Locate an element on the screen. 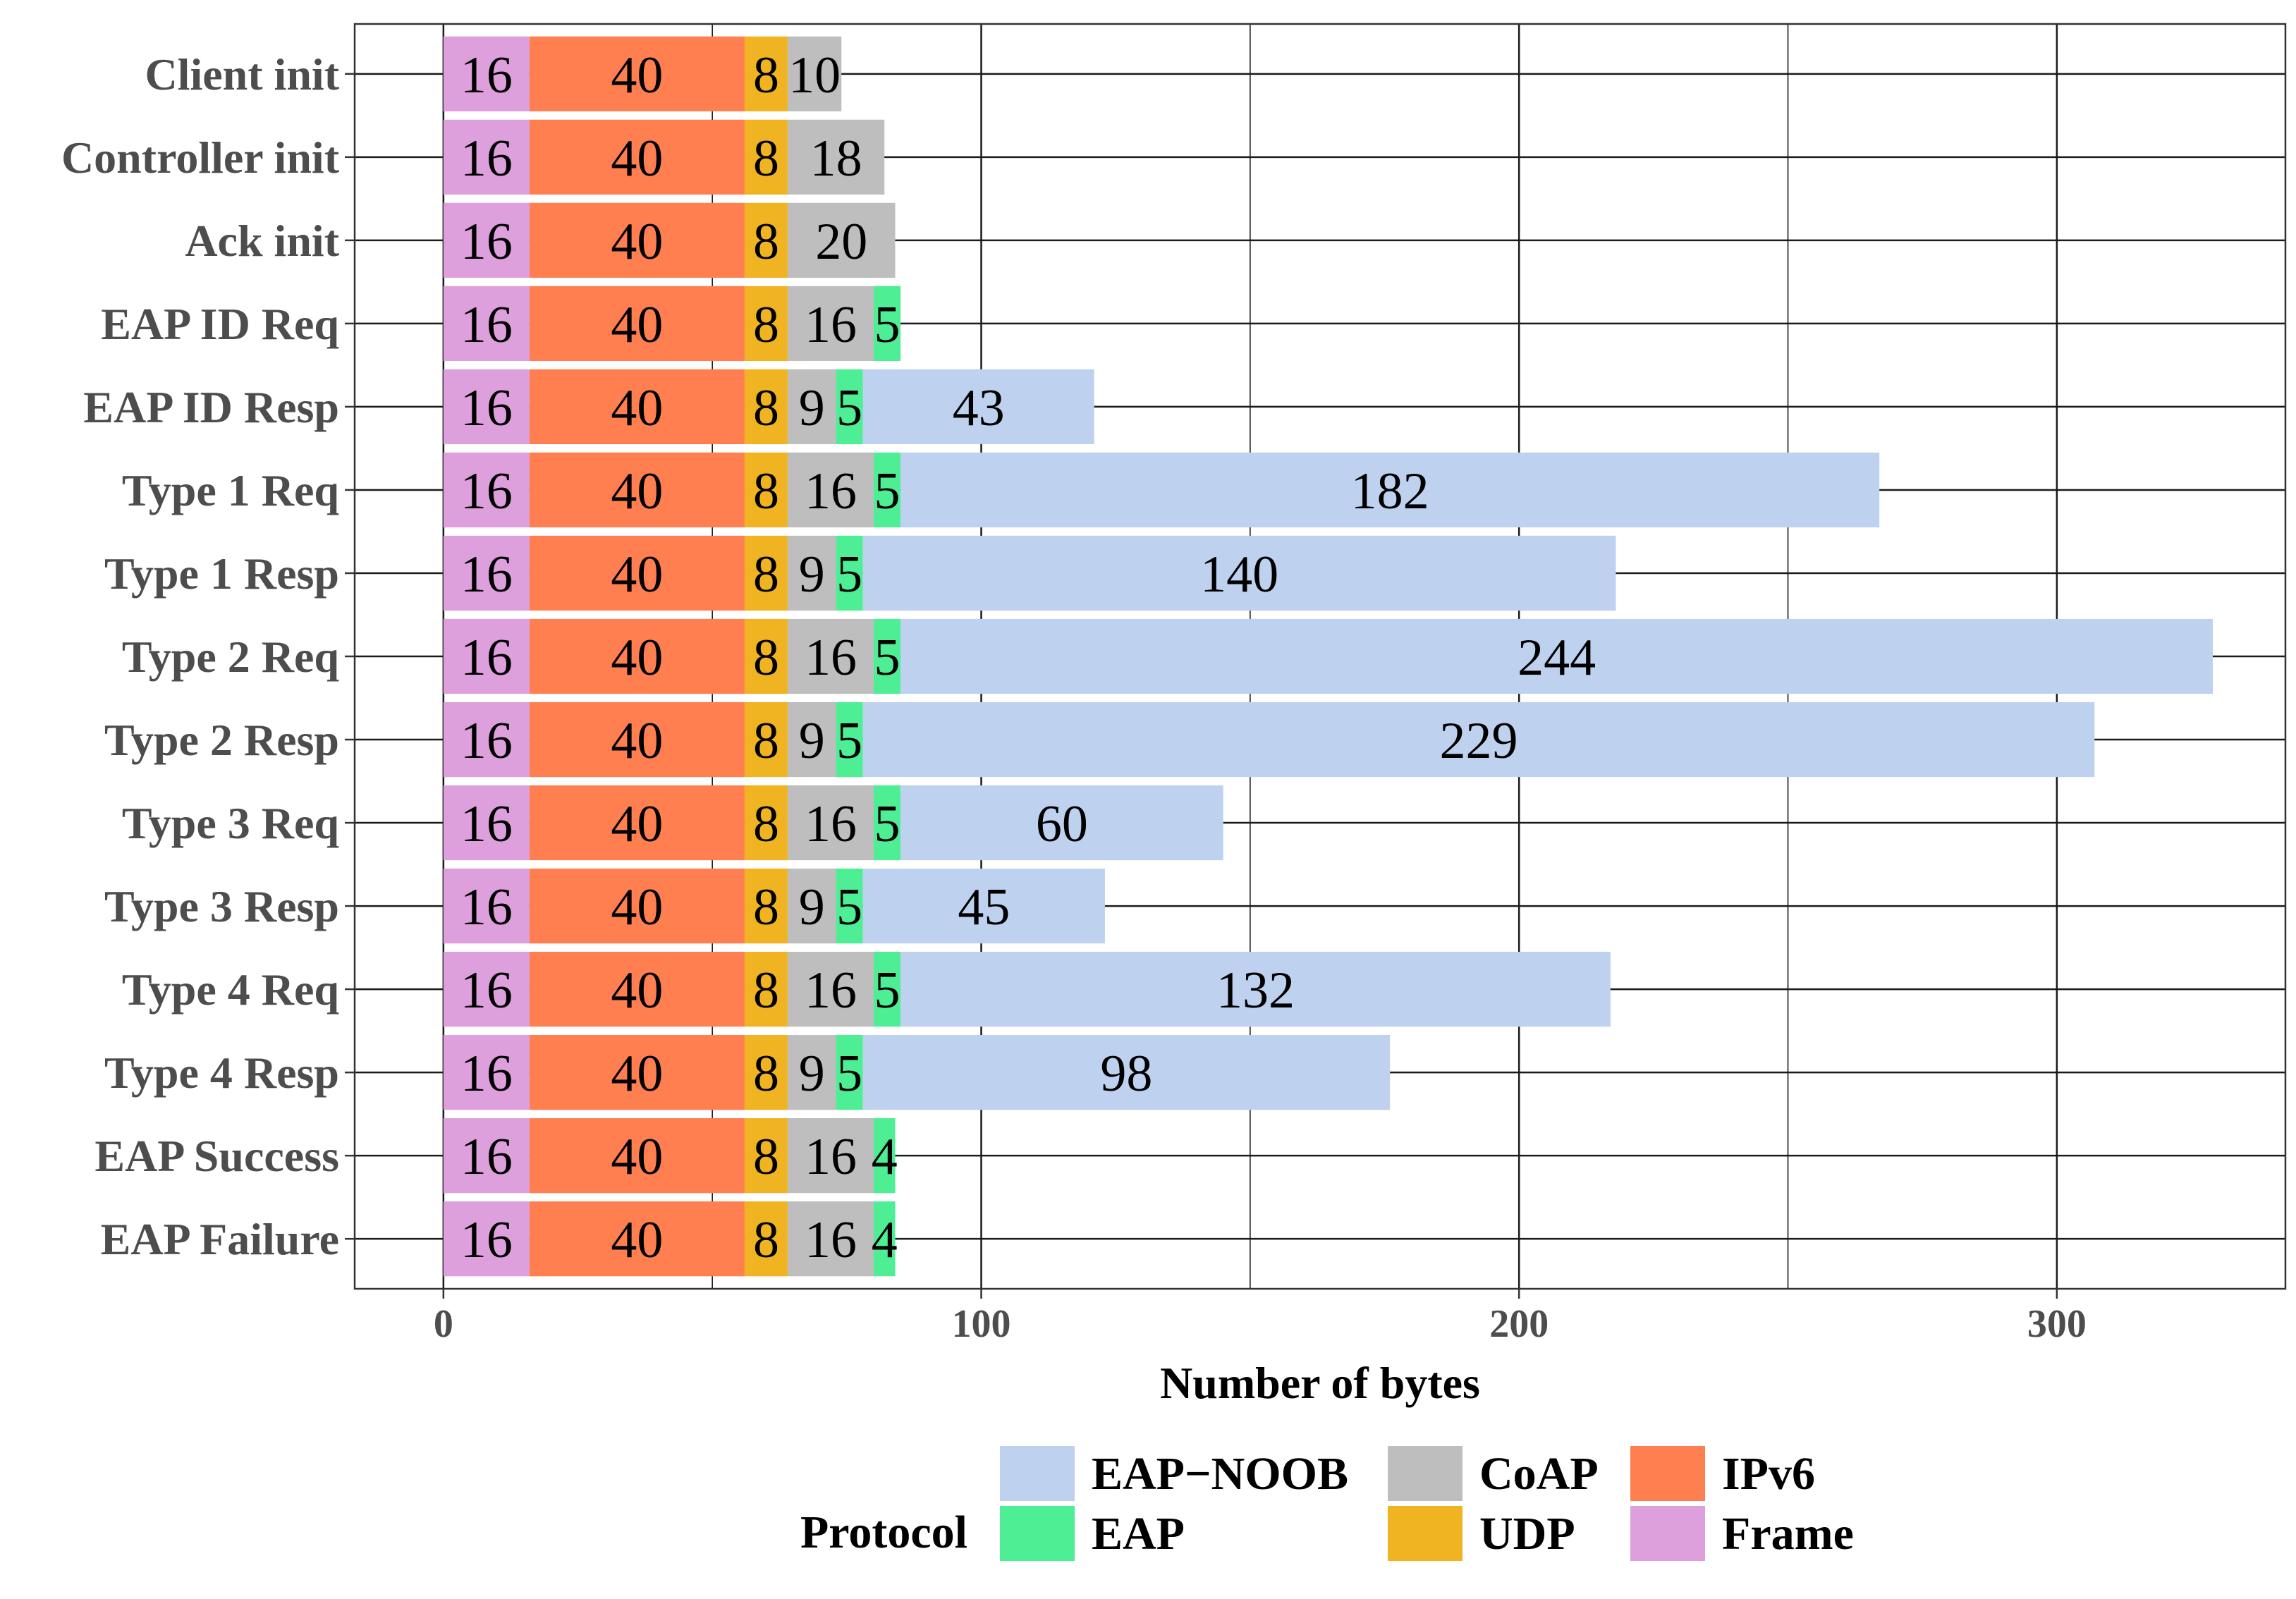 This screenshot has width=2296, height=1599. legend-key-eap-noob is located at coordinates (1037, 1473).